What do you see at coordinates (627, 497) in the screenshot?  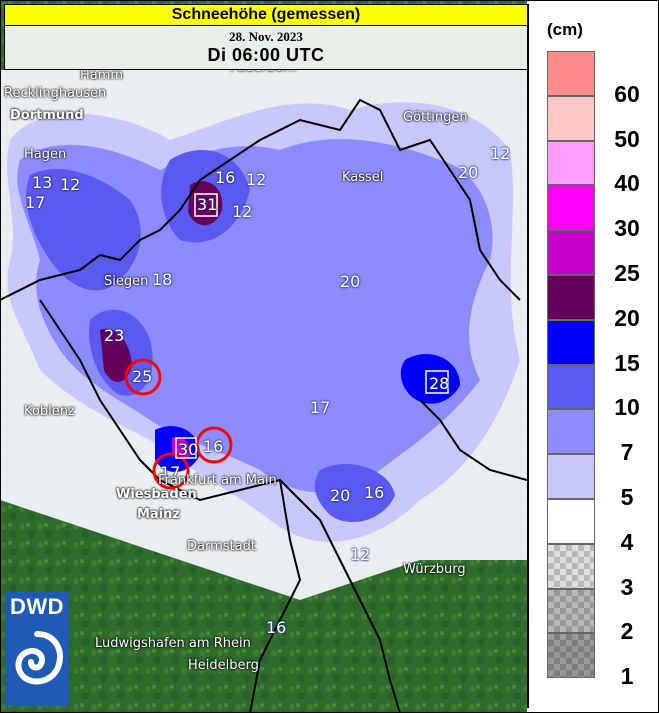 I see `legend-label: 5` at bounding box center [627, 497].